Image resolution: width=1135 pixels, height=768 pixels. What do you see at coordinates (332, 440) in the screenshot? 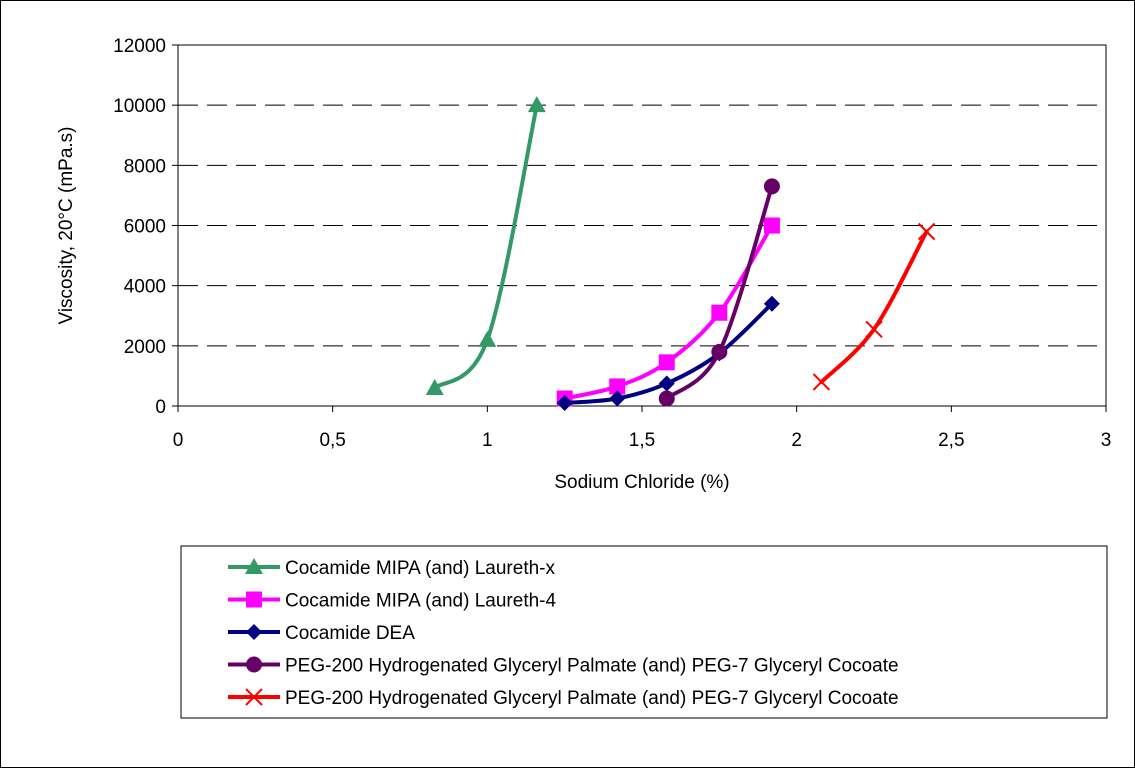
I see `x-tick-label: 0,5` at bounding box center [332, 440].